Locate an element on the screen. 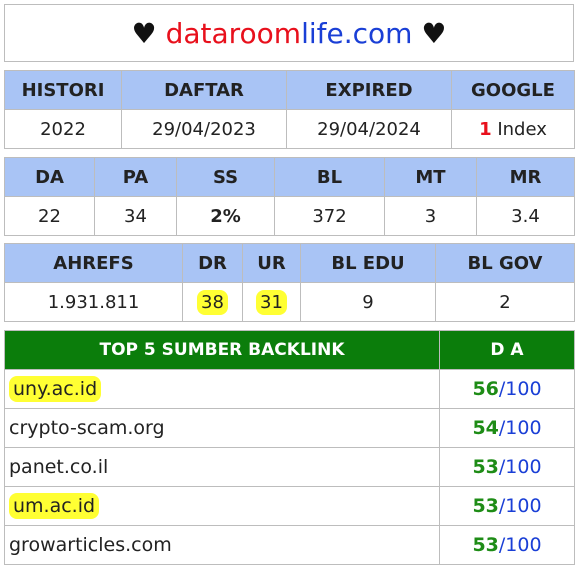 The height and width of the screenshot is (577, 578). backlink-row: uny.ac.id 56/100 is located at coordinates (289, 389).